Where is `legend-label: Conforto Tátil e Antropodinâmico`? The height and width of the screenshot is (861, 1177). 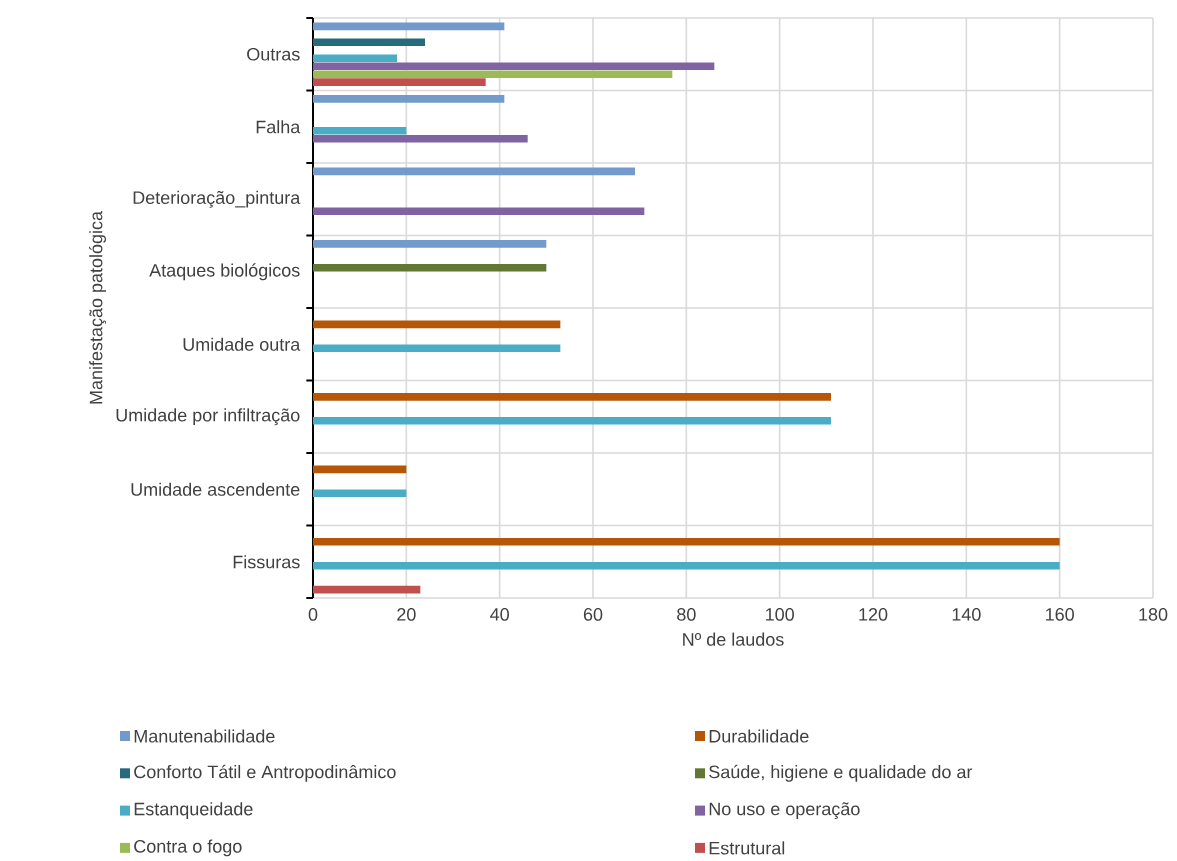 legend-label: Conforto Tátil e Antropodinâmico is located at coordinates (265, 773).